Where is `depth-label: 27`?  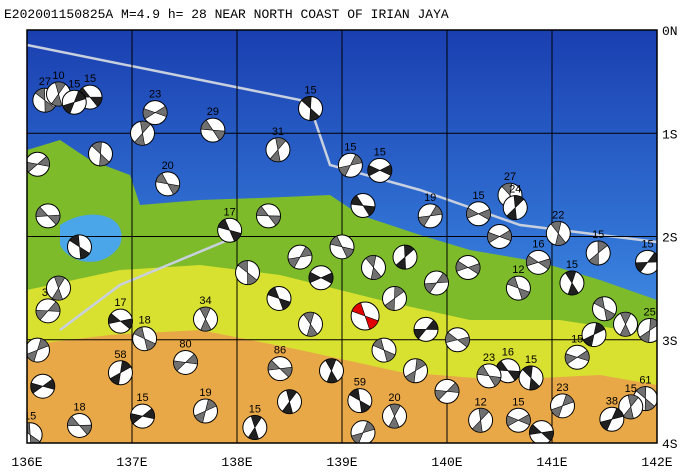 depth-label: 27 is located at coordinates (510, 177).